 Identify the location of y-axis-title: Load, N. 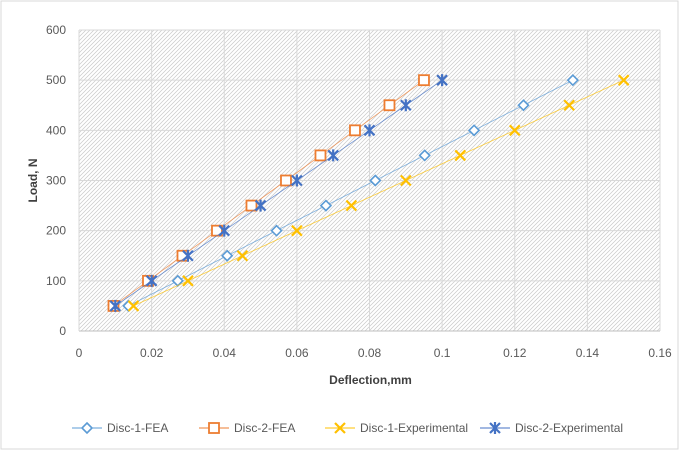
(33, 181).